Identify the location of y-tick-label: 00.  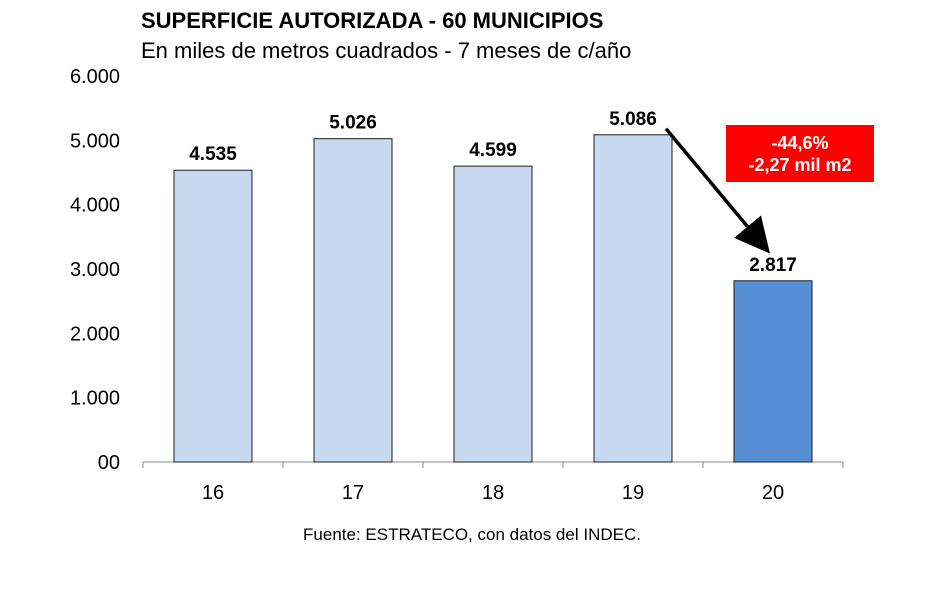
(109, 463).